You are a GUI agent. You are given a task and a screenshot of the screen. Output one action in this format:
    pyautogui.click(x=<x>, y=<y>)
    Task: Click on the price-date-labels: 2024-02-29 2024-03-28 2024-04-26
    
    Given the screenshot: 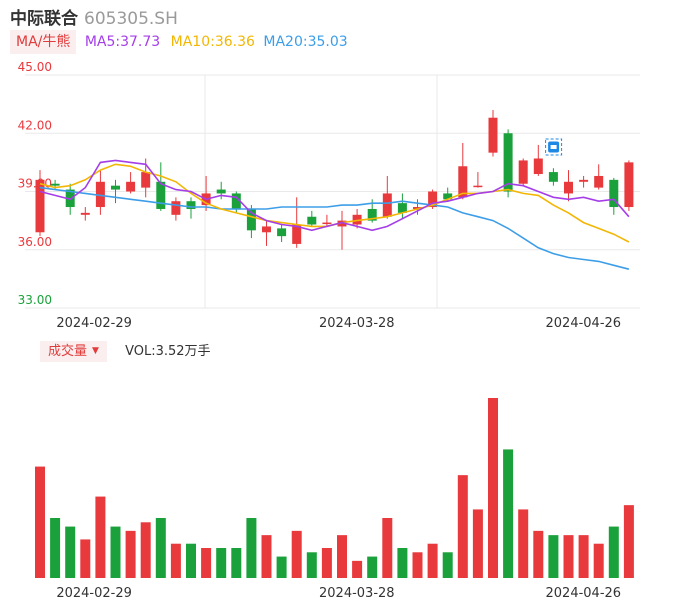 What is the action you would take?
    pyautogui.click(x=338, y=323)
    